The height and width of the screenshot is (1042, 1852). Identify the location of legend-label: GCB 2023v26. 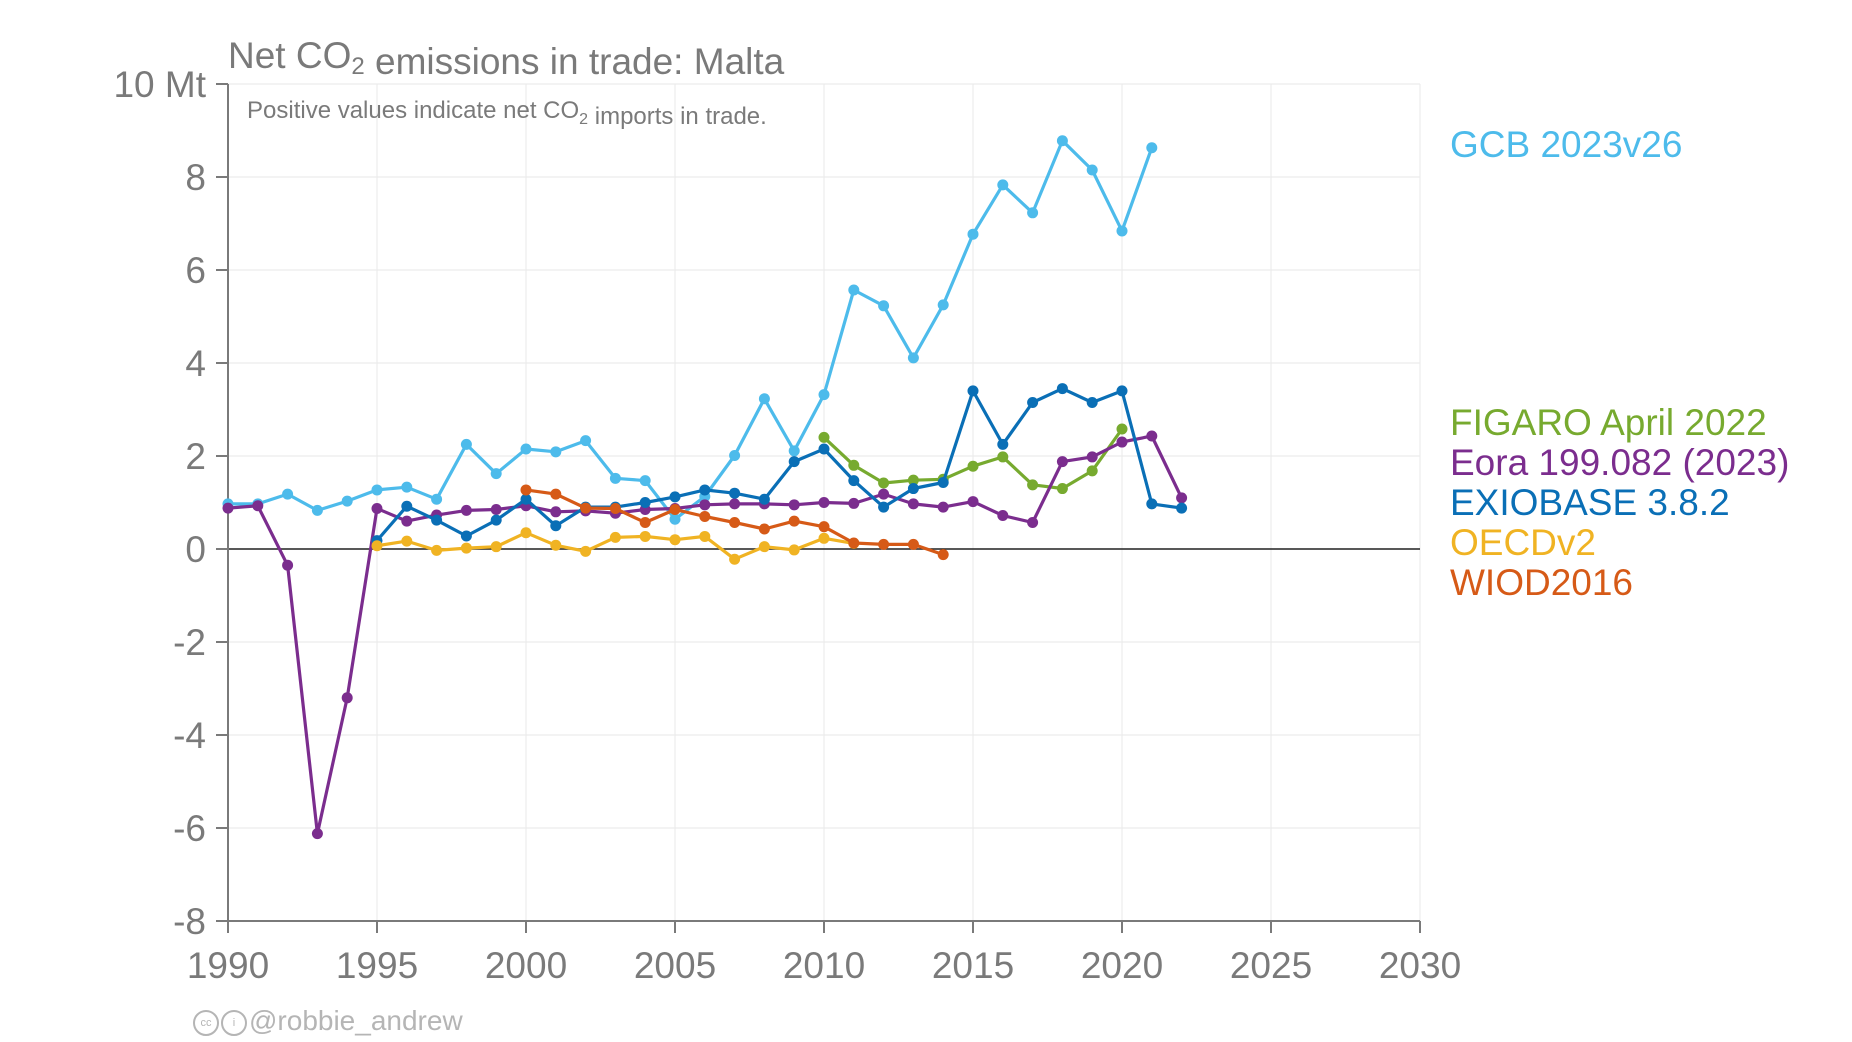
(1566, 144).